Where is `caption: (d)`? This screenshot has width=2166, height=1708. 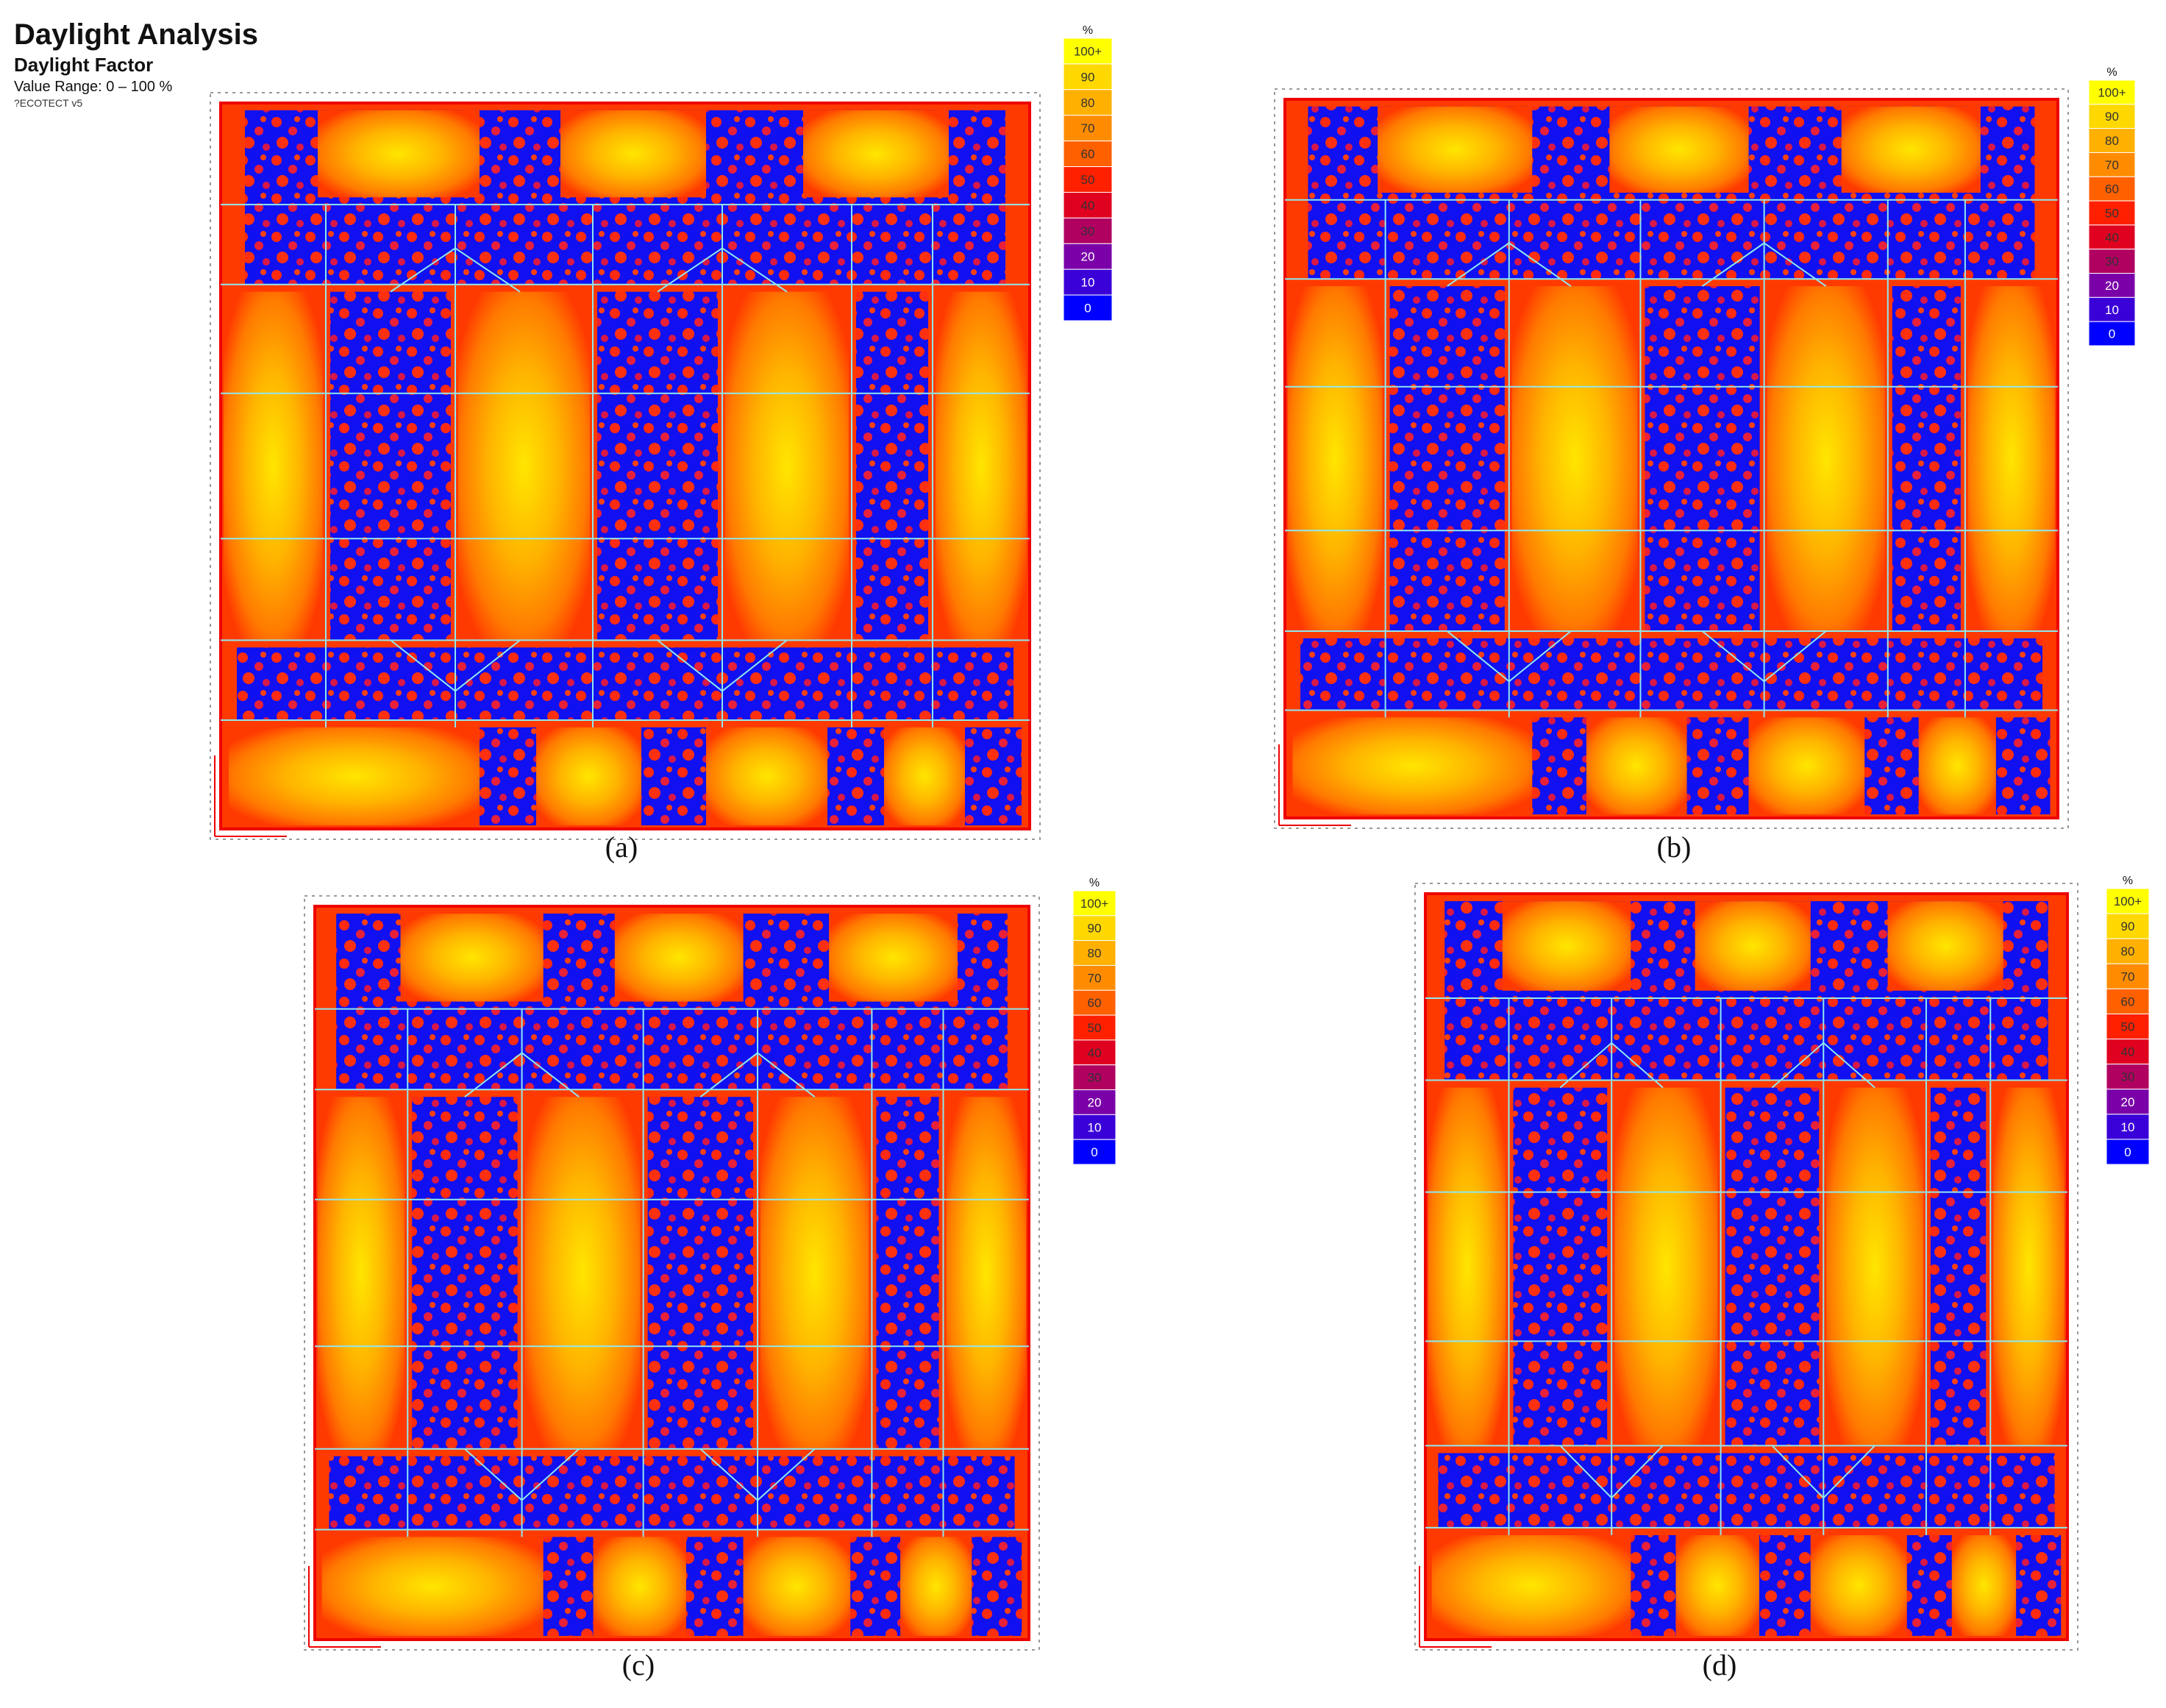 caption: (d) is located at coordinates (1720, 1665).